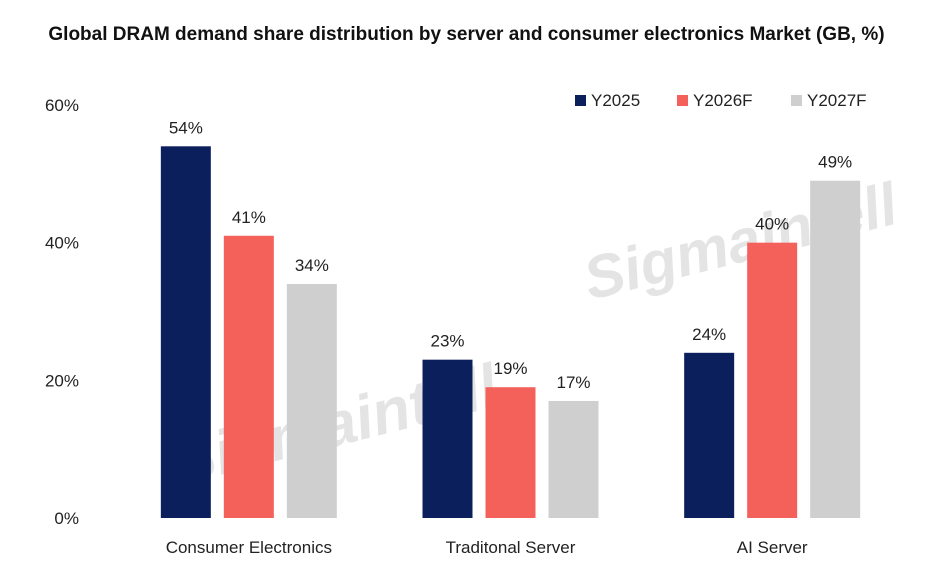  What do you see at coordinates (615, 100) in the screenshot?
I see `legend-label: Y2025` at bounding box center [615, 100].